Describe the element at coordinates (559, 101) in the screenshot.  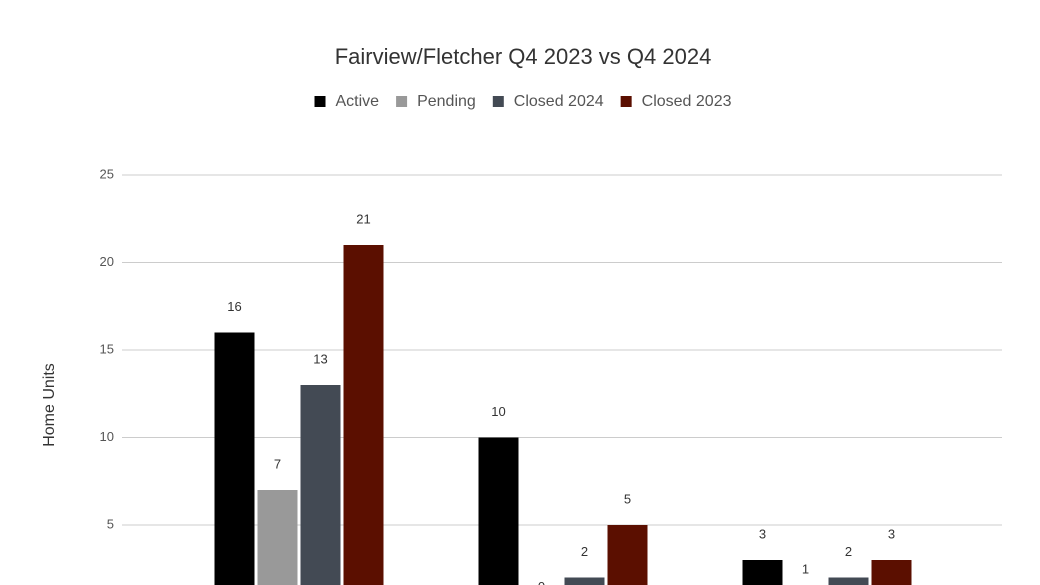
I see `legend-label: Closed 2024` at that location.